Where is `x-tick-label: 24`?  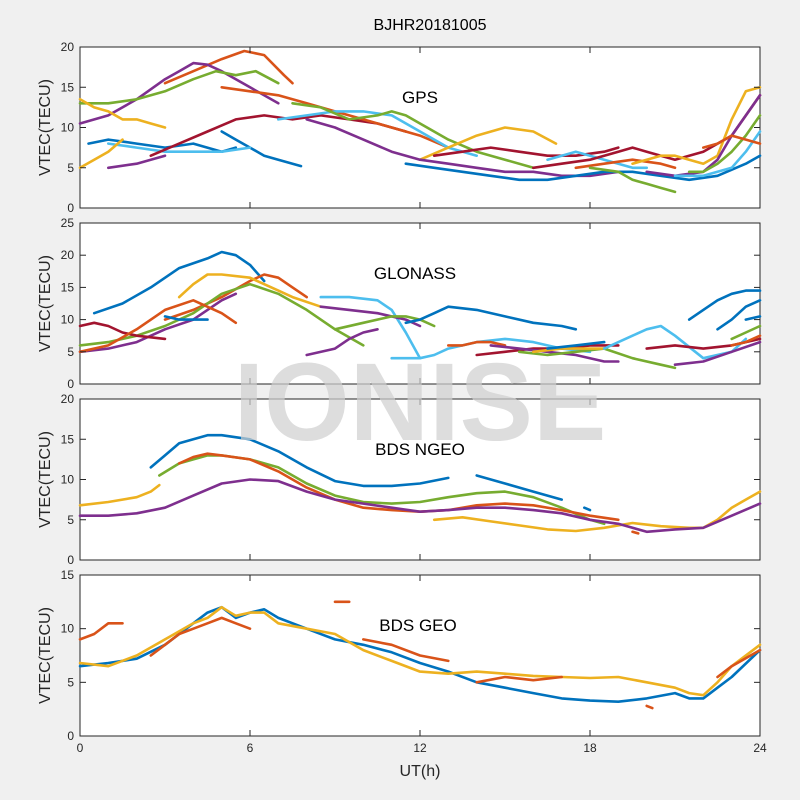
x-tick-label: 24 is located at coordinates (760, 748).